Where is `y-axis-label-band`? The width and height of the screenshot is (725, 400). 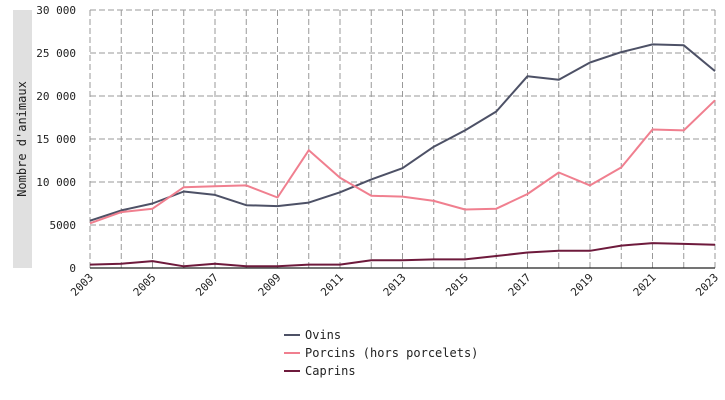
y-axis-label-band is located at coordinates (22, 139).